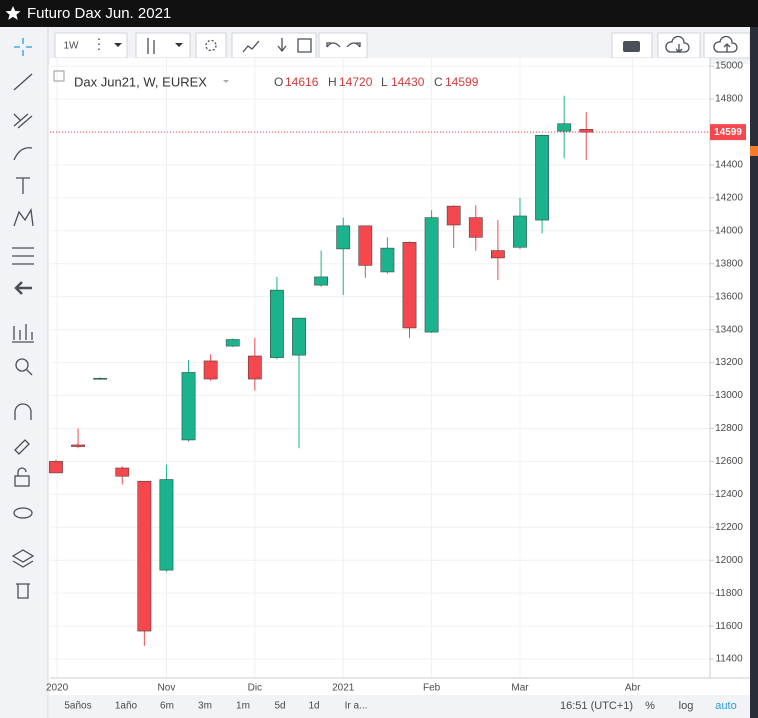 The width and height of the screenshot is (758, 718). I want to click on cloud-up-icon, so click(725, 44).